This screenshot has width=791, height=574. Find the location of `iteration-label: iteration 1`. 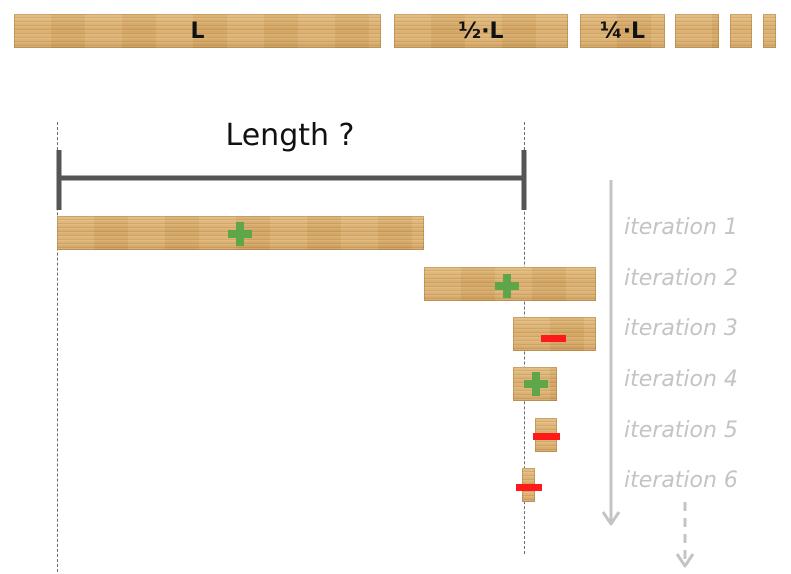

iteration-label: iteration 1 is located at coordinates (681, 227).